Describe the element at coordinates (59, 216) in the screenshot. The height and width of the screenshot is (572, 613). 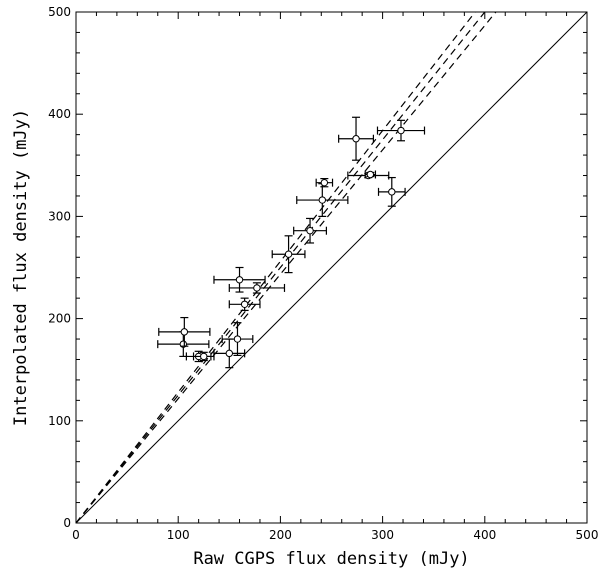
I see `y-tick-label: 300` at that location.